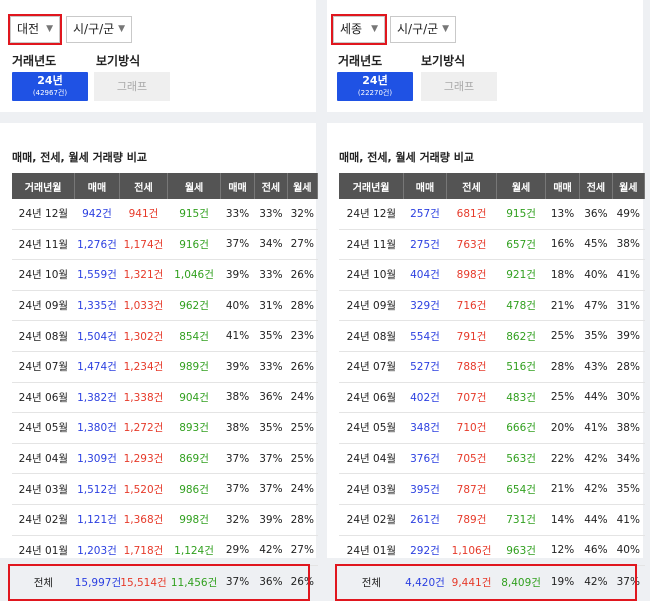 This screenshot has width=650, height=601. Describe the element at coordinates (425, 459) in the screenshot. I see `table-cell: 376건` at that location.